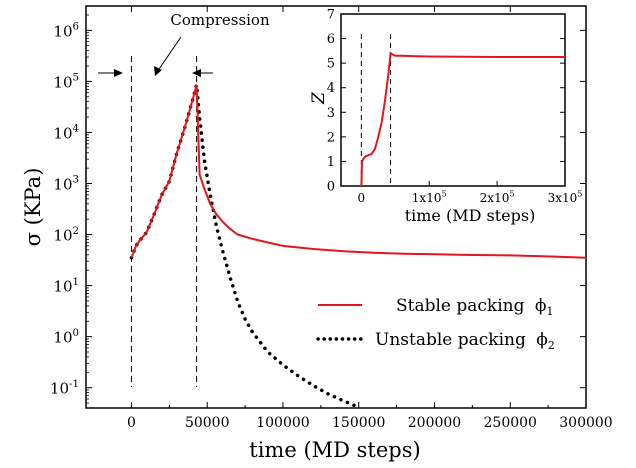 This screenshot has height=468, width=636. Describe the element at coordinates (331, 64) in the screenshot. I see `inset-y-tick-label: 5` at that location.